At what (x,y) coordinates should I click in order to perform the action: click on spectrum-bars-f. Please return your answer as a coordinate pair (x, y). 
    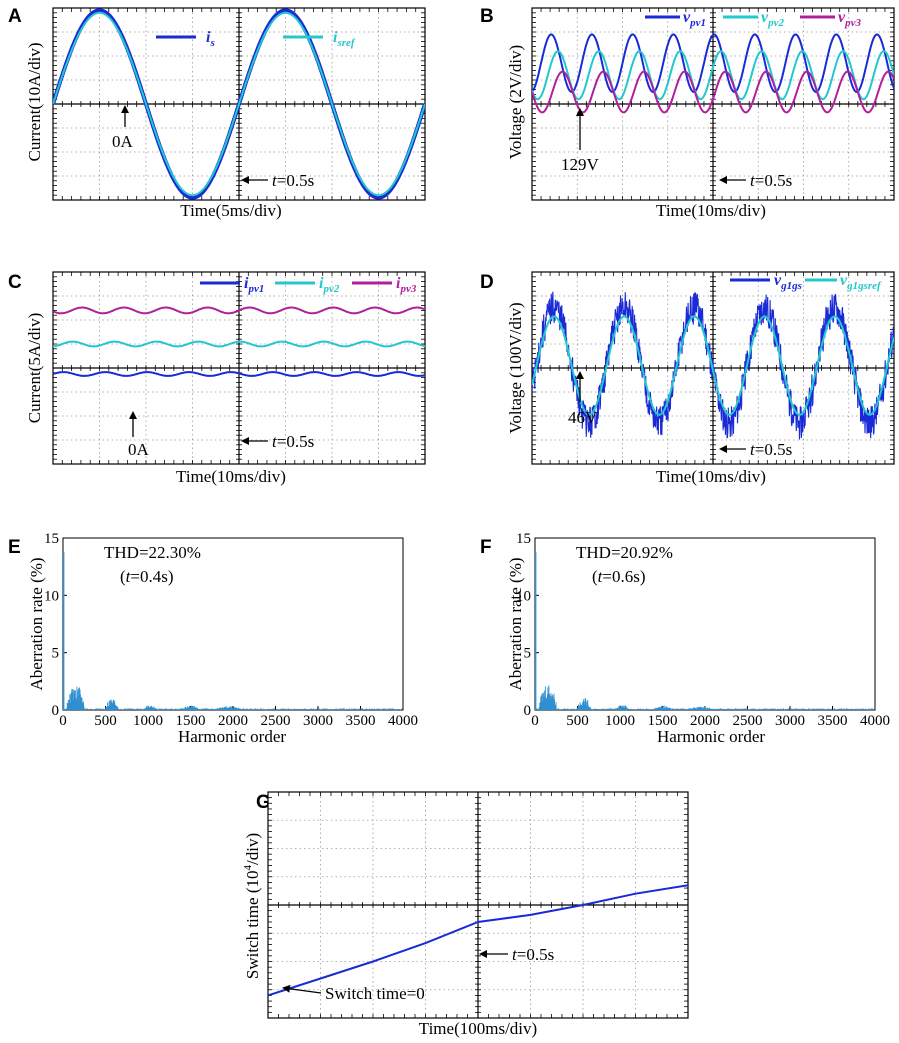
    Looking at the image, I should click on (704, 630).